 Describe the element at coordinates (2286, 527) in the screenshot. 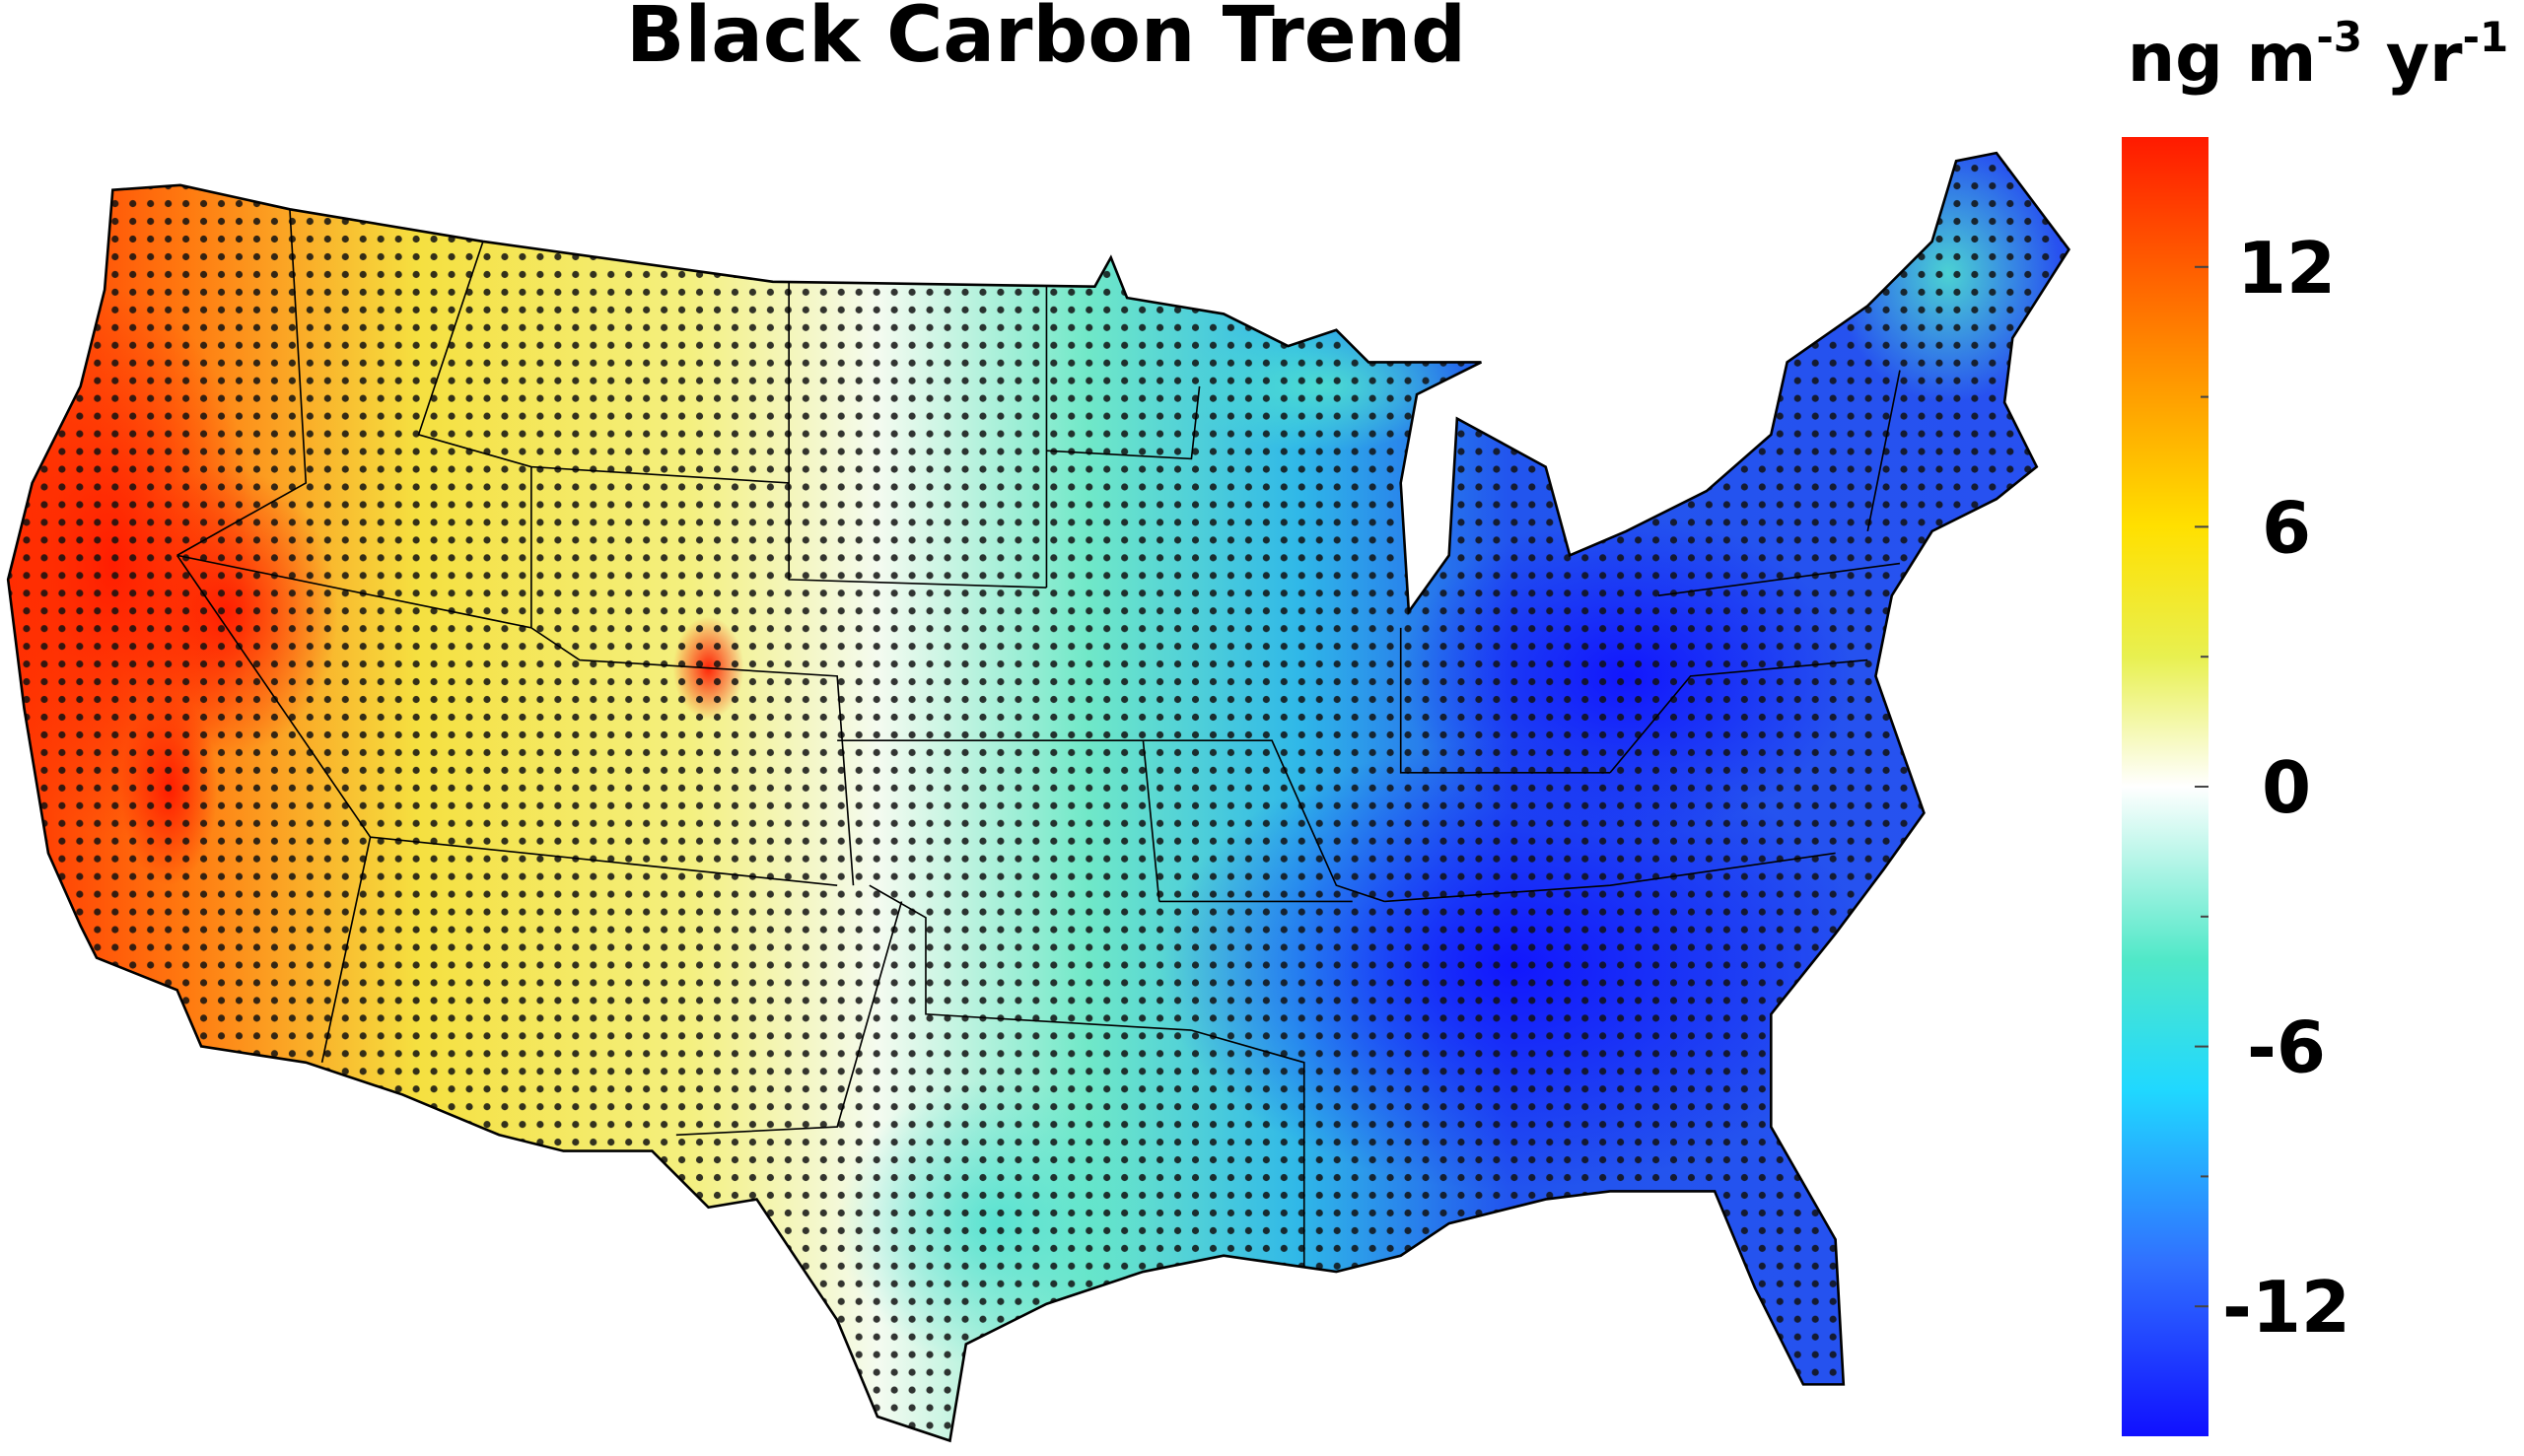

I see `colorbar-tick-label: 6` at that location.